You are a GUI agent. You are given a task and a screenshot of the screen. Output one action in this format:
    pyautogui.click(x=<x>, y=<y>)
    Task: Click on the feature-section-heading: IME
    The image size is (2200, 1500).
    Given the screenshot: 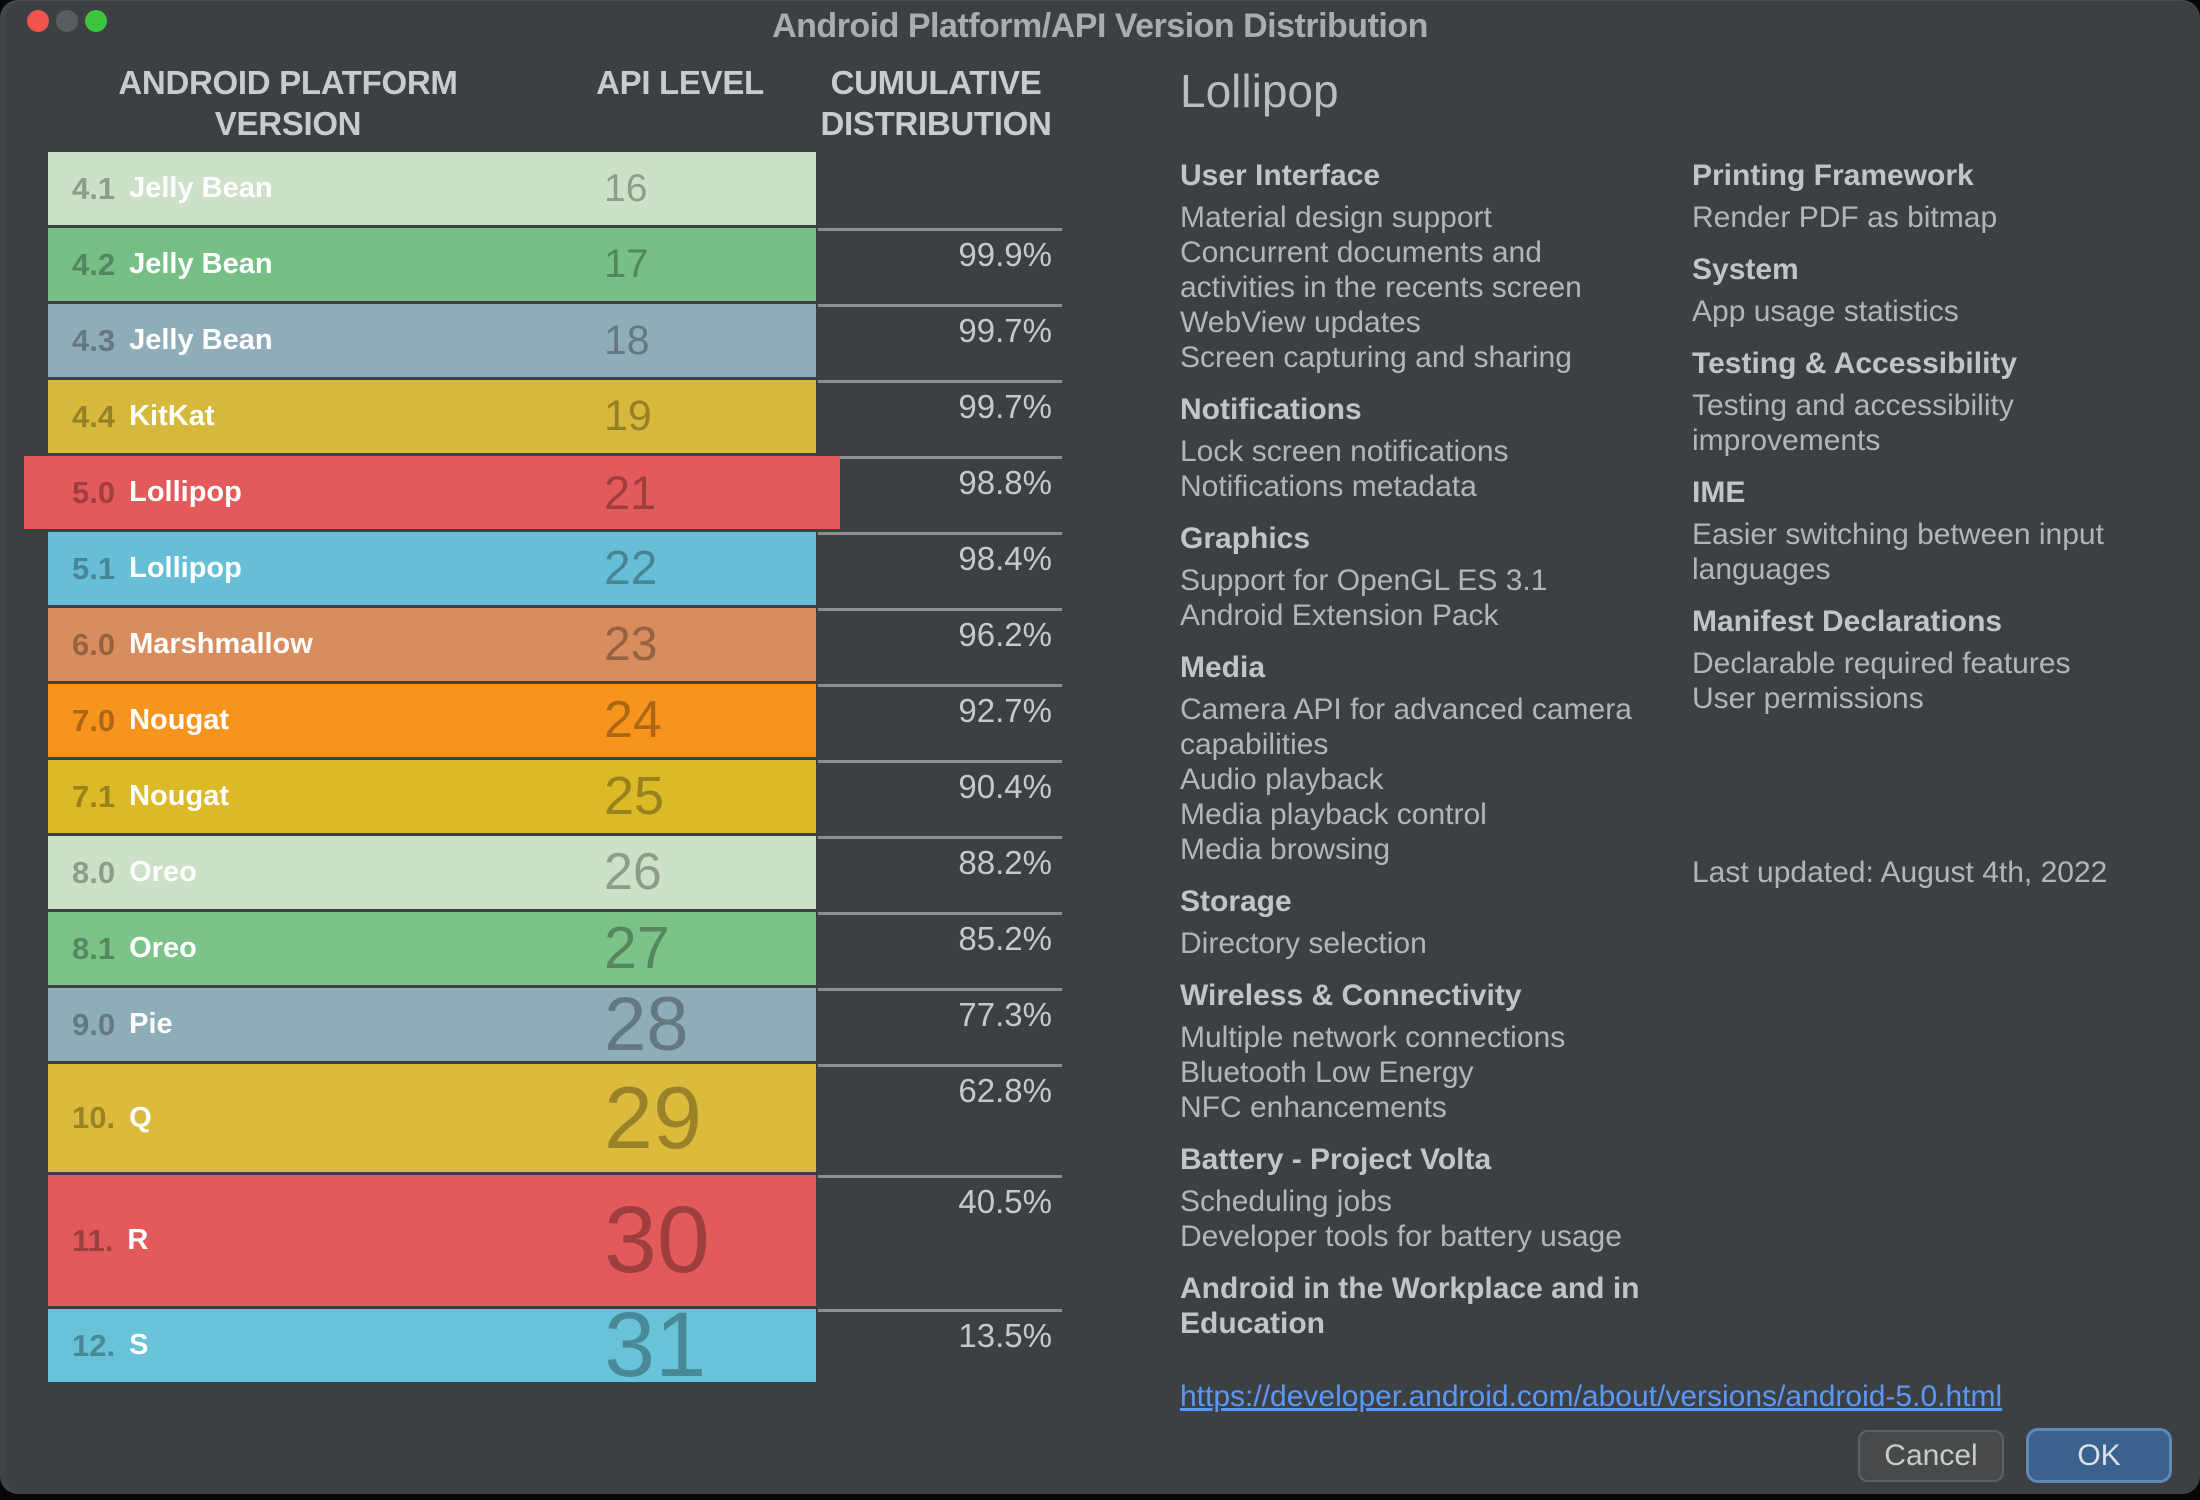 What is the action you would take?
    pyautogui.click(x=1719, y=492)
    